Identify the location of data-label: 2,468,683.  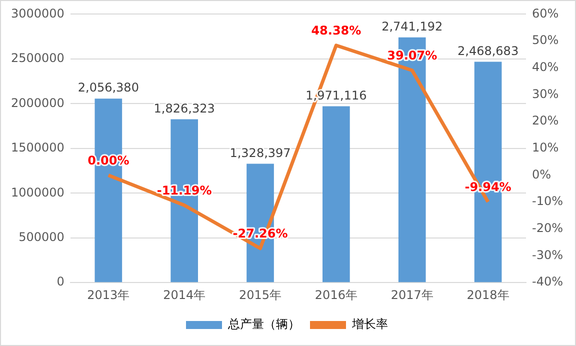
(488, 51).